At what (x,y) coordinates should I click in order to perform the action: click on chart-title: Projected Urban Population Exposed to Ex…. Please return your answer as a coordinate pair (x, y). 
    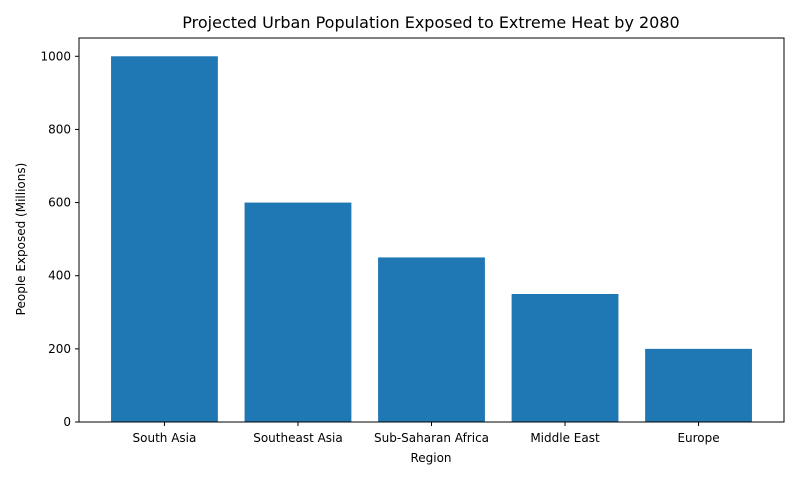
    Looking at the image, I should click on (430, 22).